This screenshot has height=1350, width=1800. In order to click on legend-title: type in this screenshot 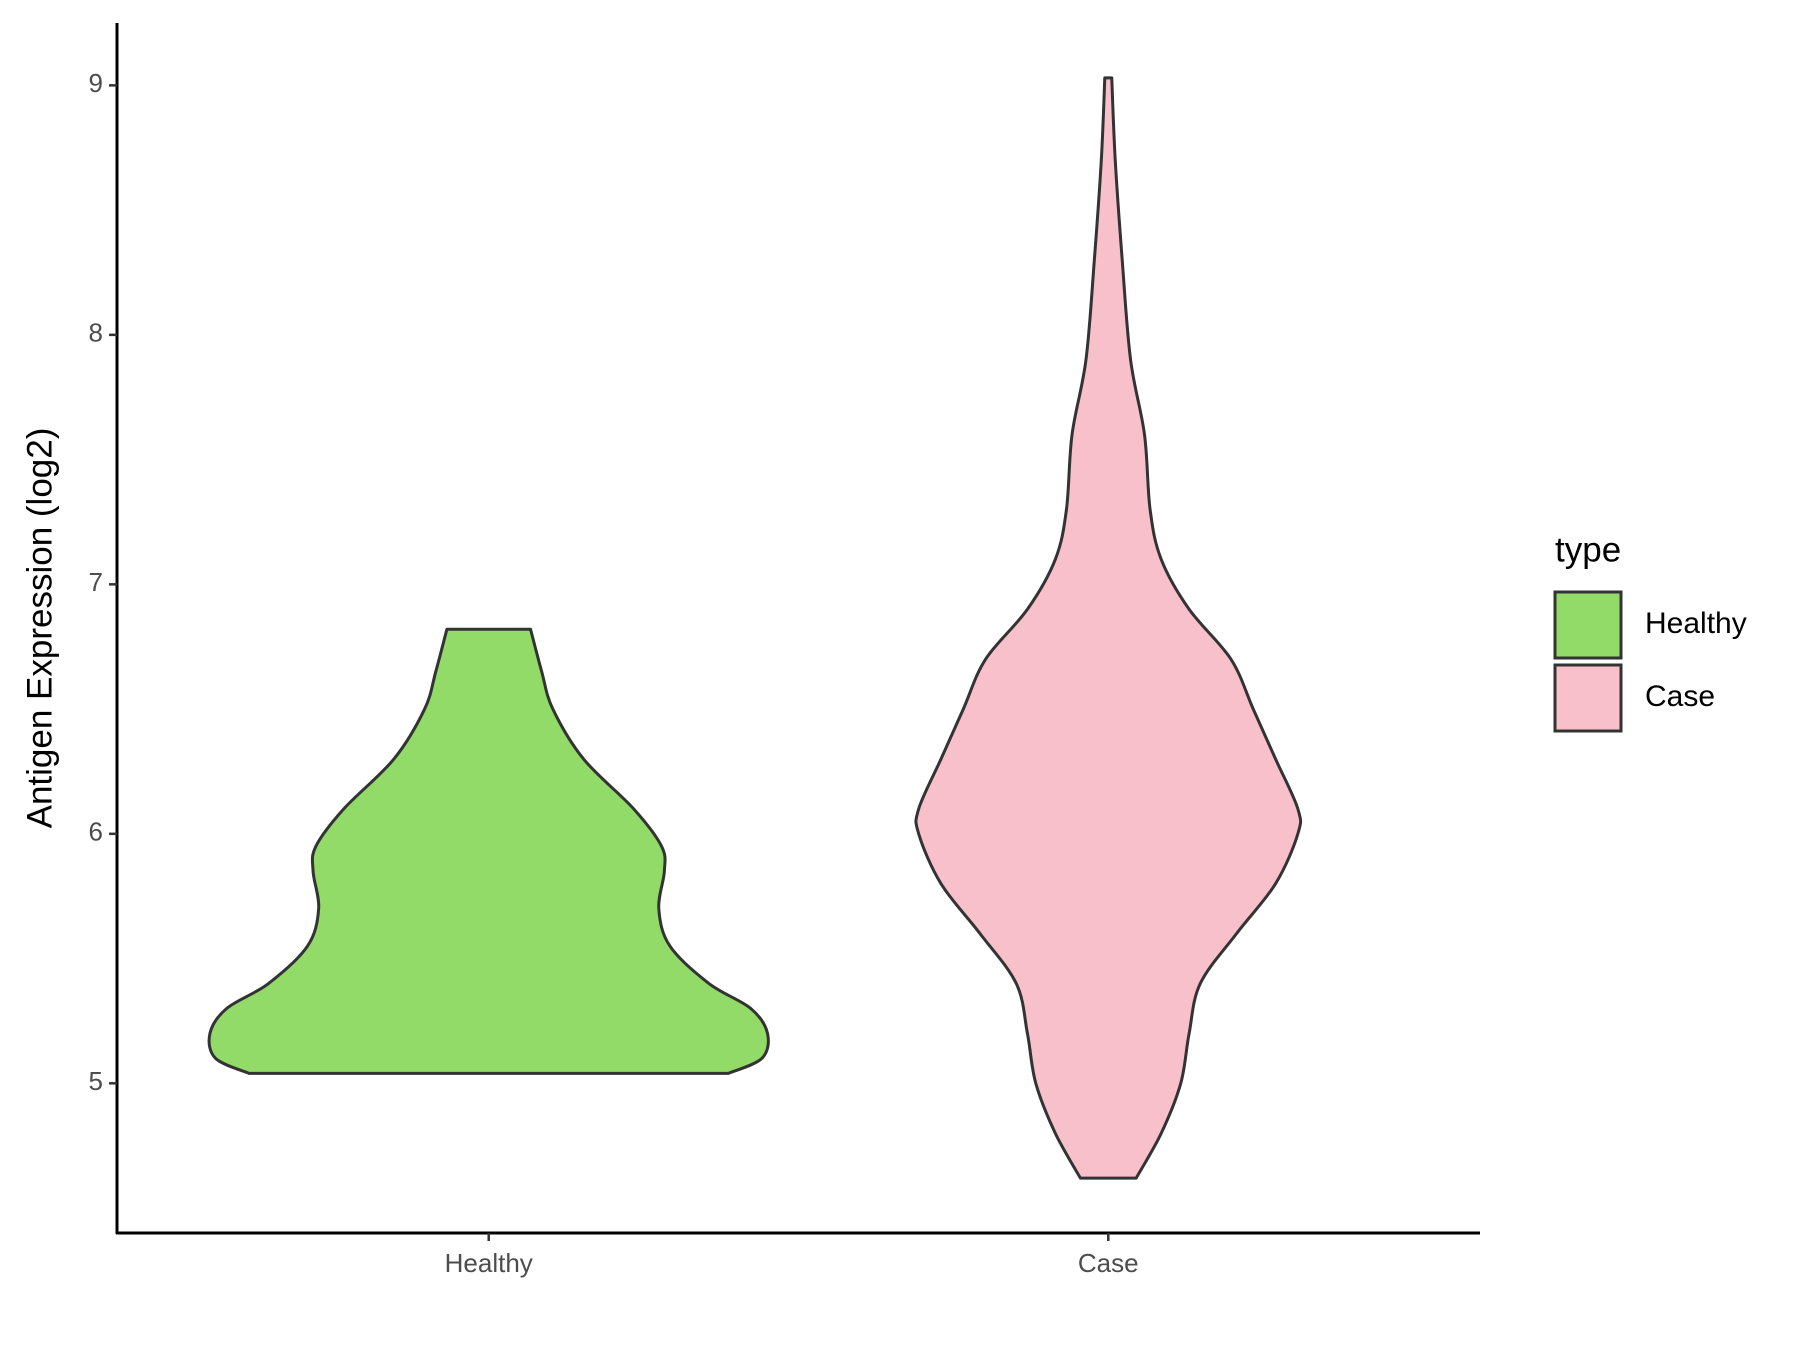, I will do `click(1588, 549)`.